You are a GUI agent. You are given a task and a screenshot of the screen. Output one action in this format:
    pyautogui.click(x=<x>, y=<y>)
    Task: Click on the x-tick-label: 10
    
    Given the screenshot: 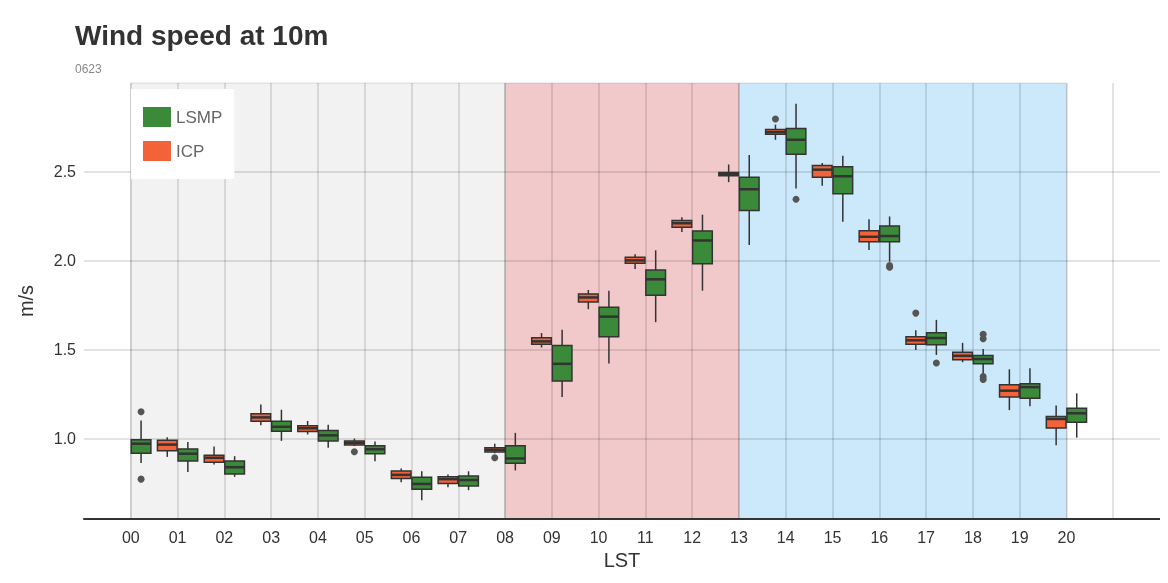 What is the action you would take?
    pyautogui.click(x=598, y=537)
    